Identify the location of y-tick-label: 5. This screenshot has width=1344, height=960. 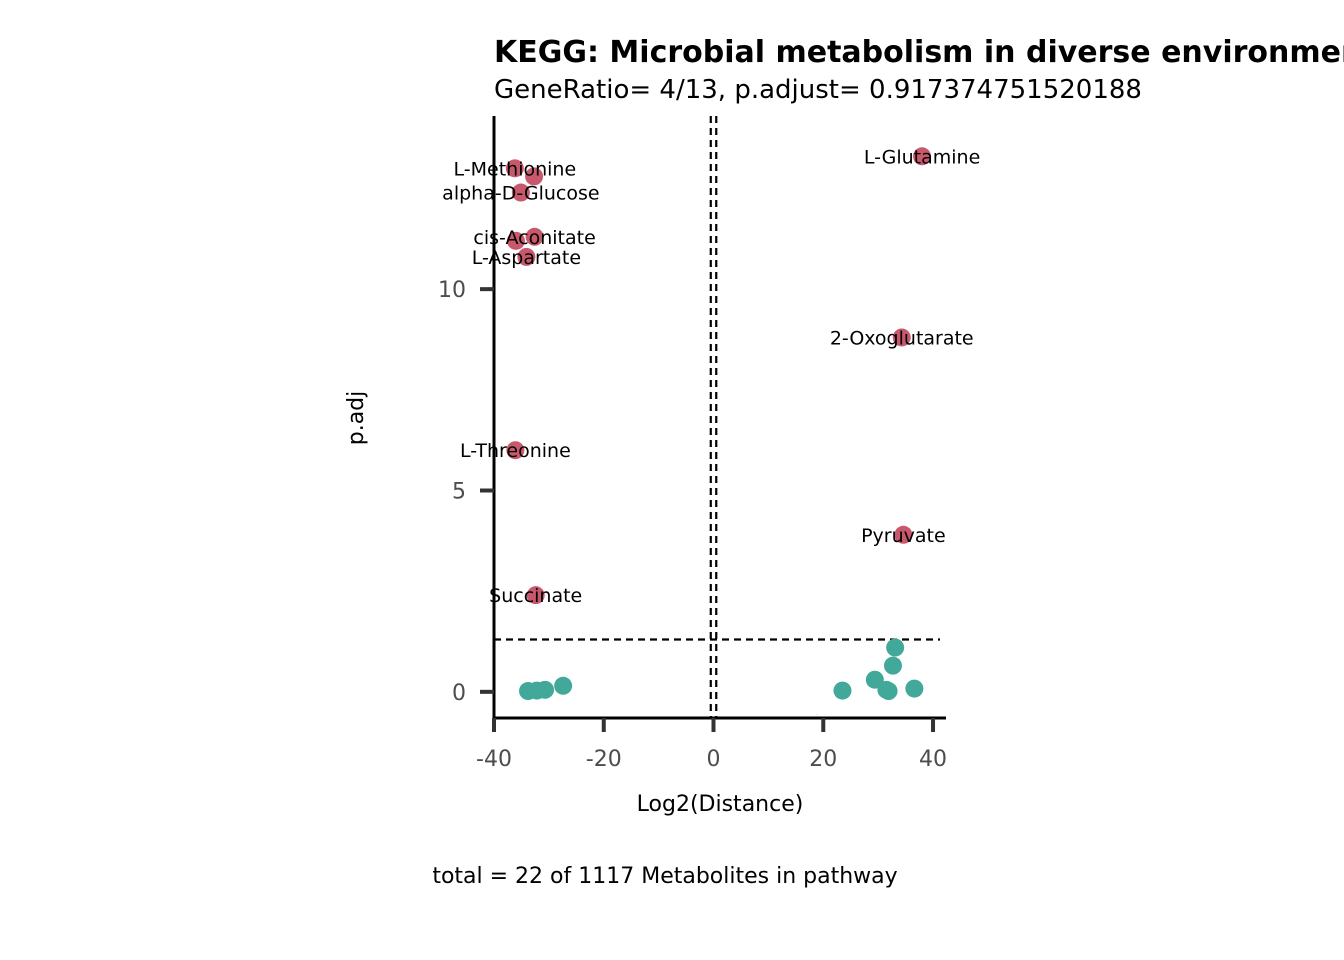
(459, 491).